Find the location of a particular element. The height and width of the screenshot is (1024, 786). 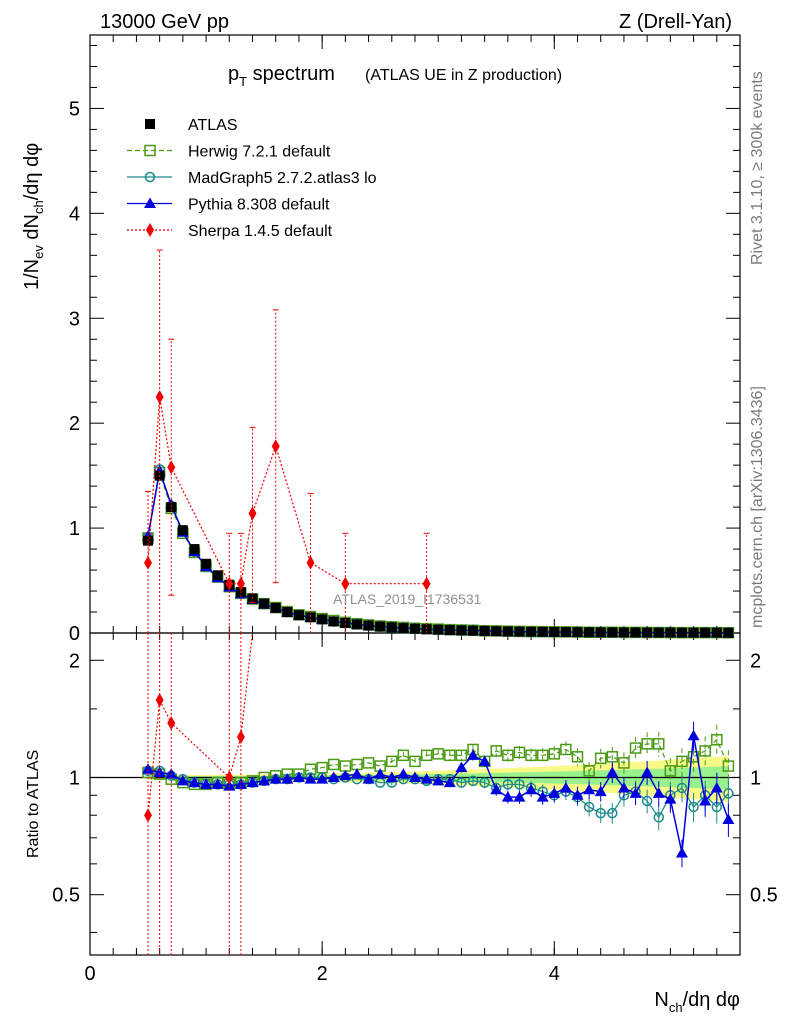

ylabel-p1: ev is located at coordinates (38, 252).